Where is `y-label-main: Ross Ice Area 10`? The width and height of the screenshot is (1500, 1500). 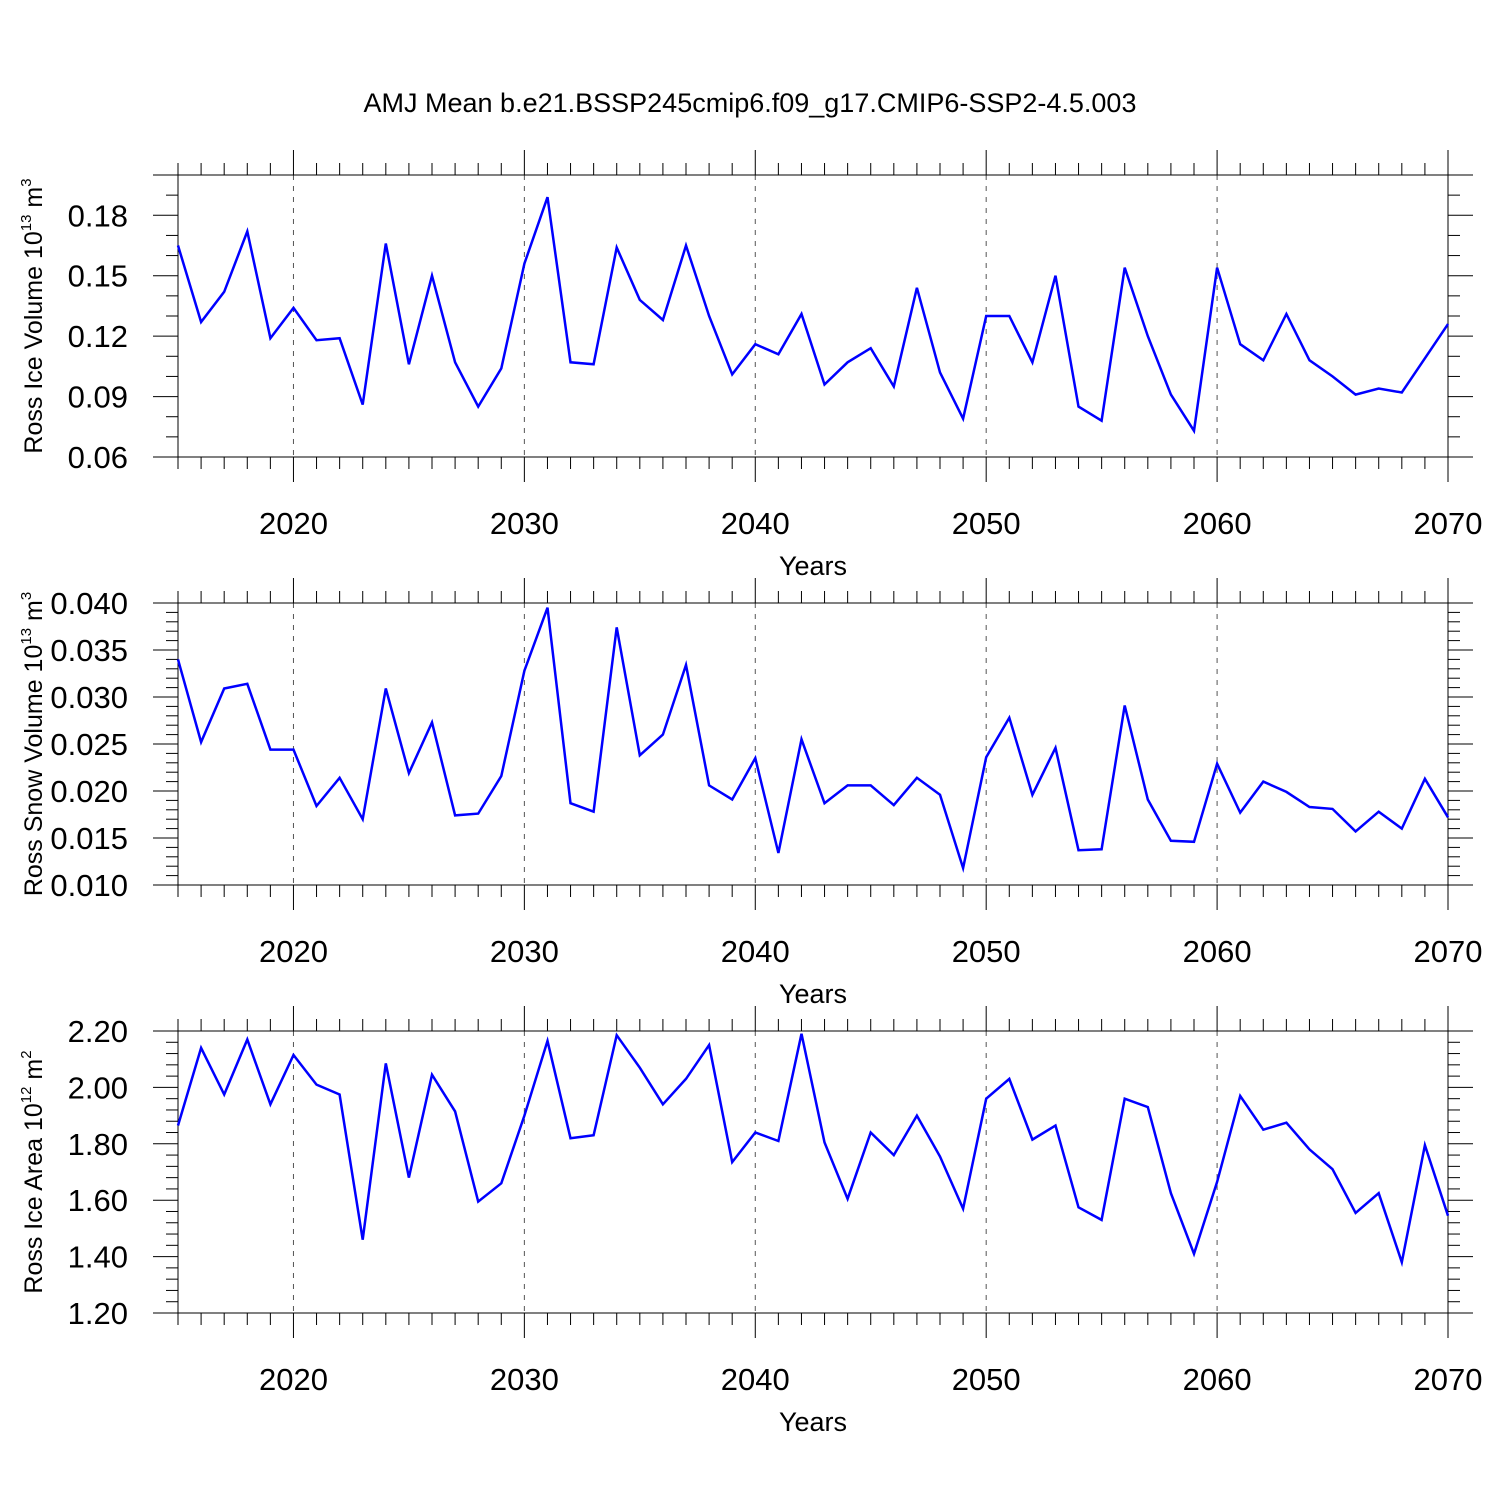
y-label-main: Ross Ice Area 10 is located at coordinates (34, 1198).